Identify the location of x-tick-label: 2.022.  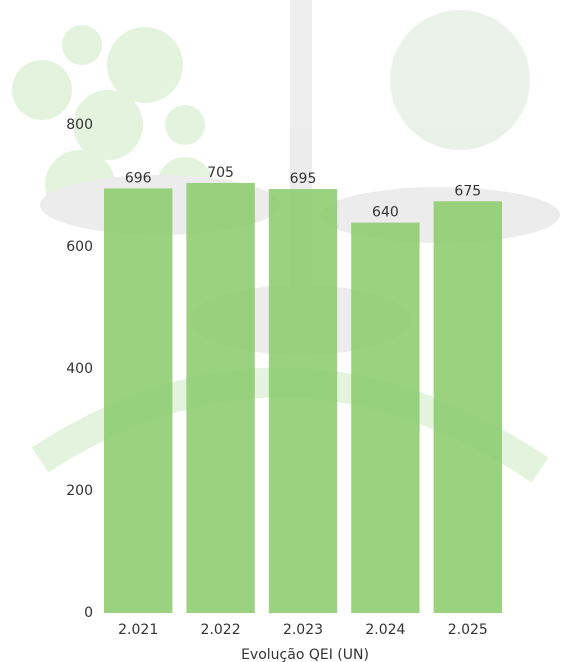
(221, 630).